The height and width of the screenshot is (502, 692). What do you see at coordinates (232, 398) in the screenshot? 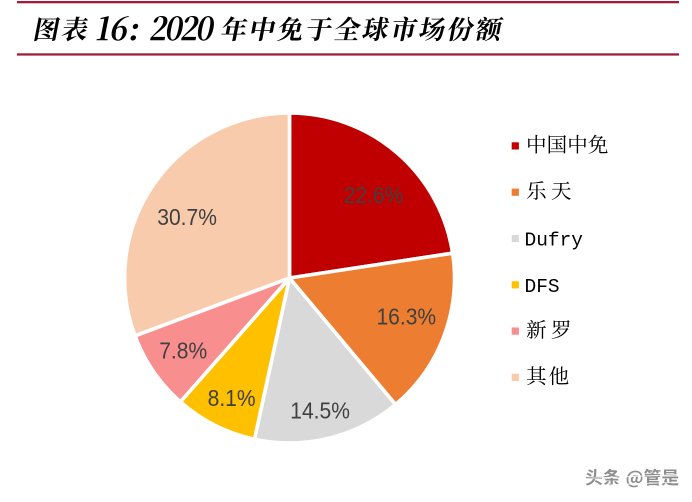
I see `svg-text: 8.1%` at bounding box center [232, 398].